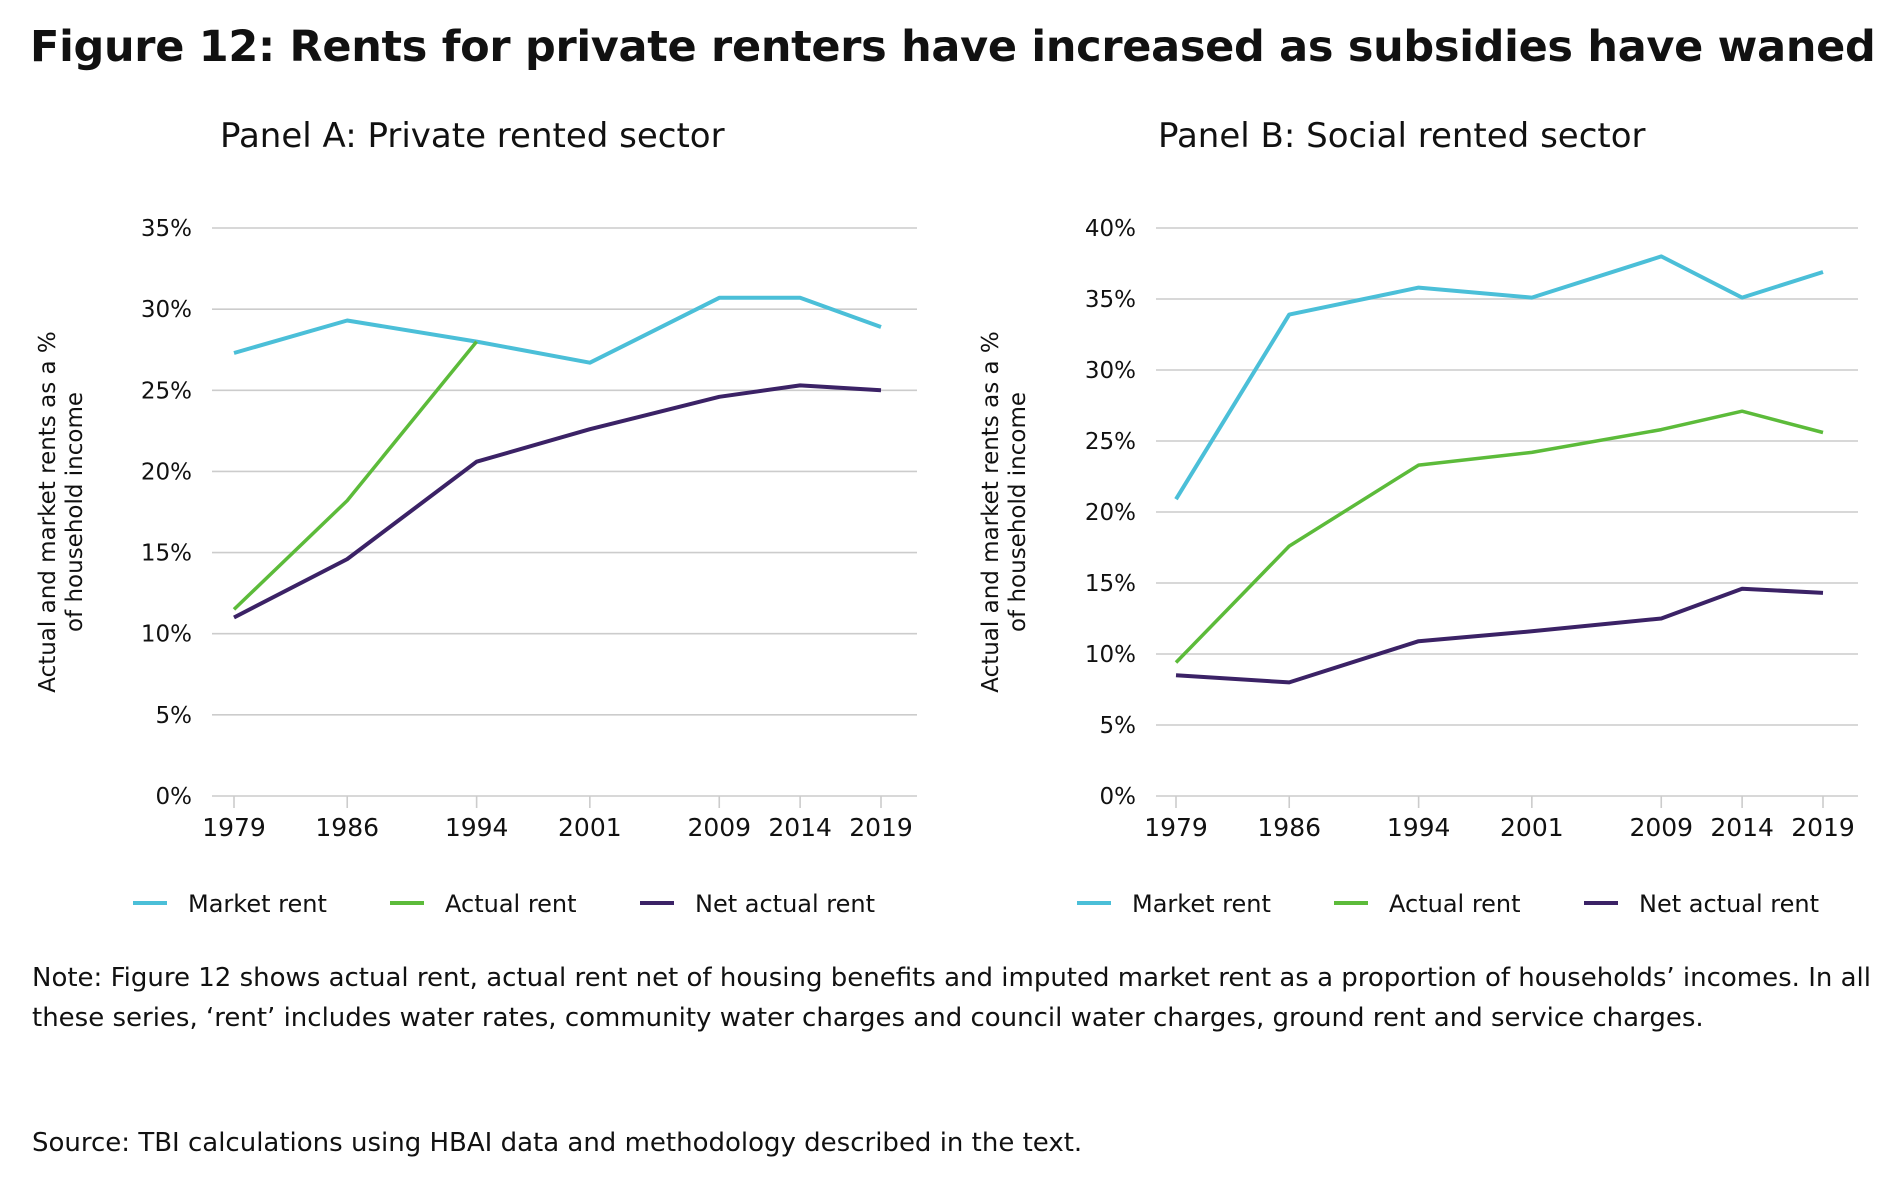  I want to click on panel-title: Panel A: Private rented sector, so click(472, 136).